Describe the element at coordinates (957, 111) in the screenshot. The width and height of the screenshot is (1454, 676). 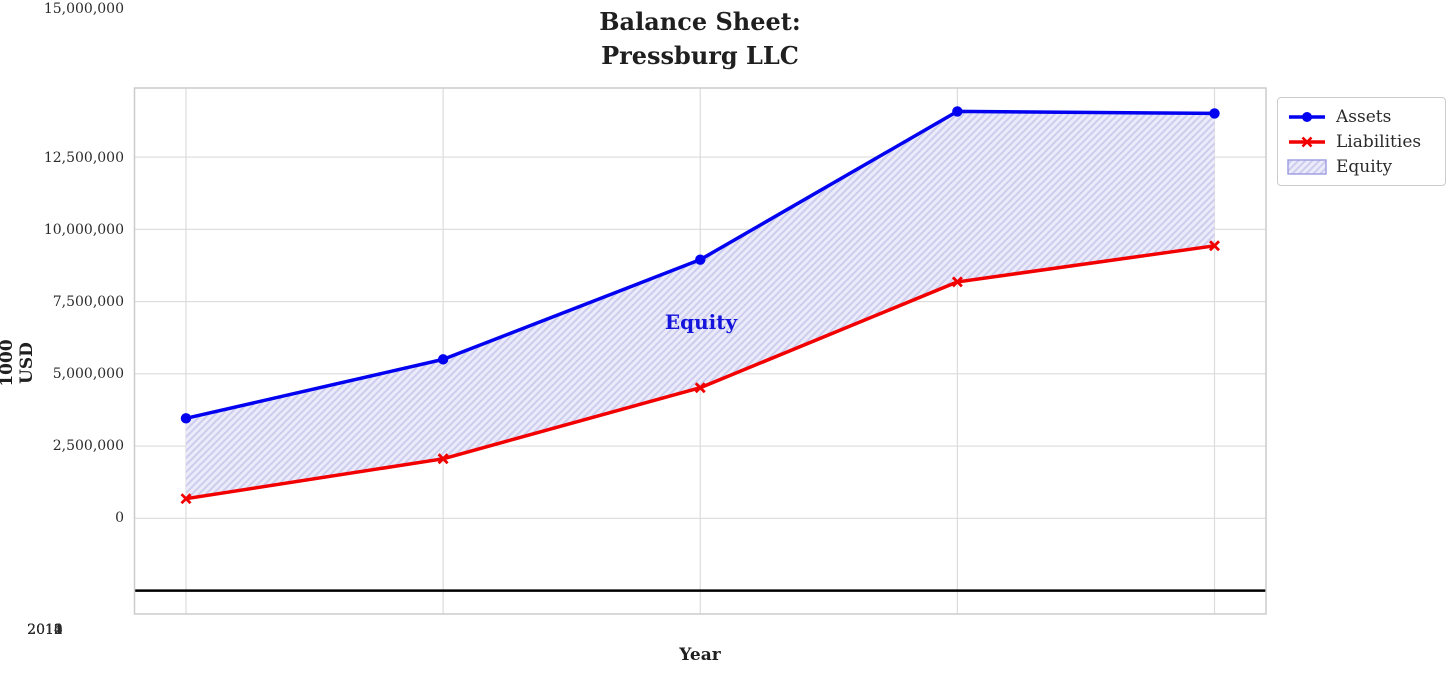
I see `assets-point-2013` at that location.